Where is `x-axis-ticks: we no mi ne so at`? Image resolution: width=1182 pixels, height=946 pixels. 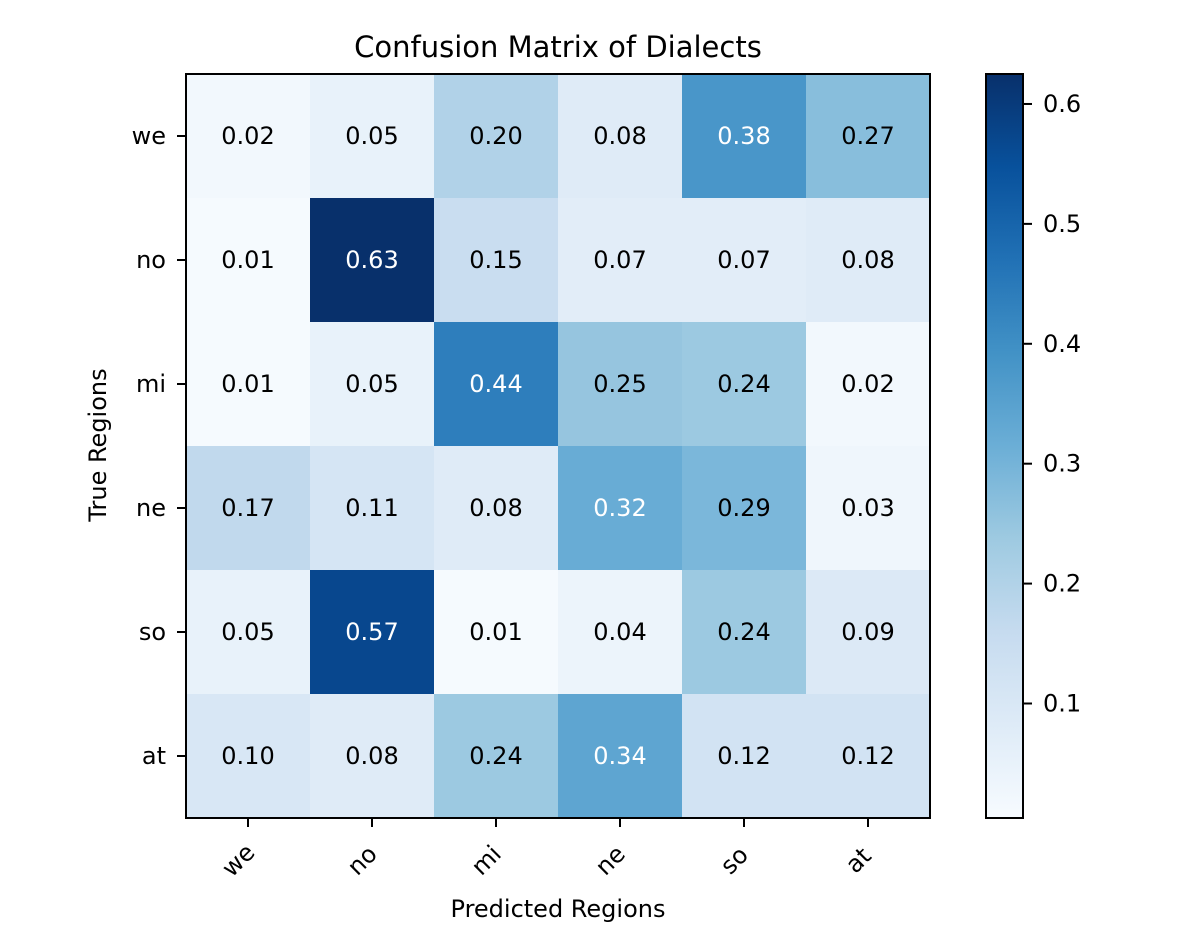
x-axis-ticks: we no mi ne so at is located at coordinates (546, 850).